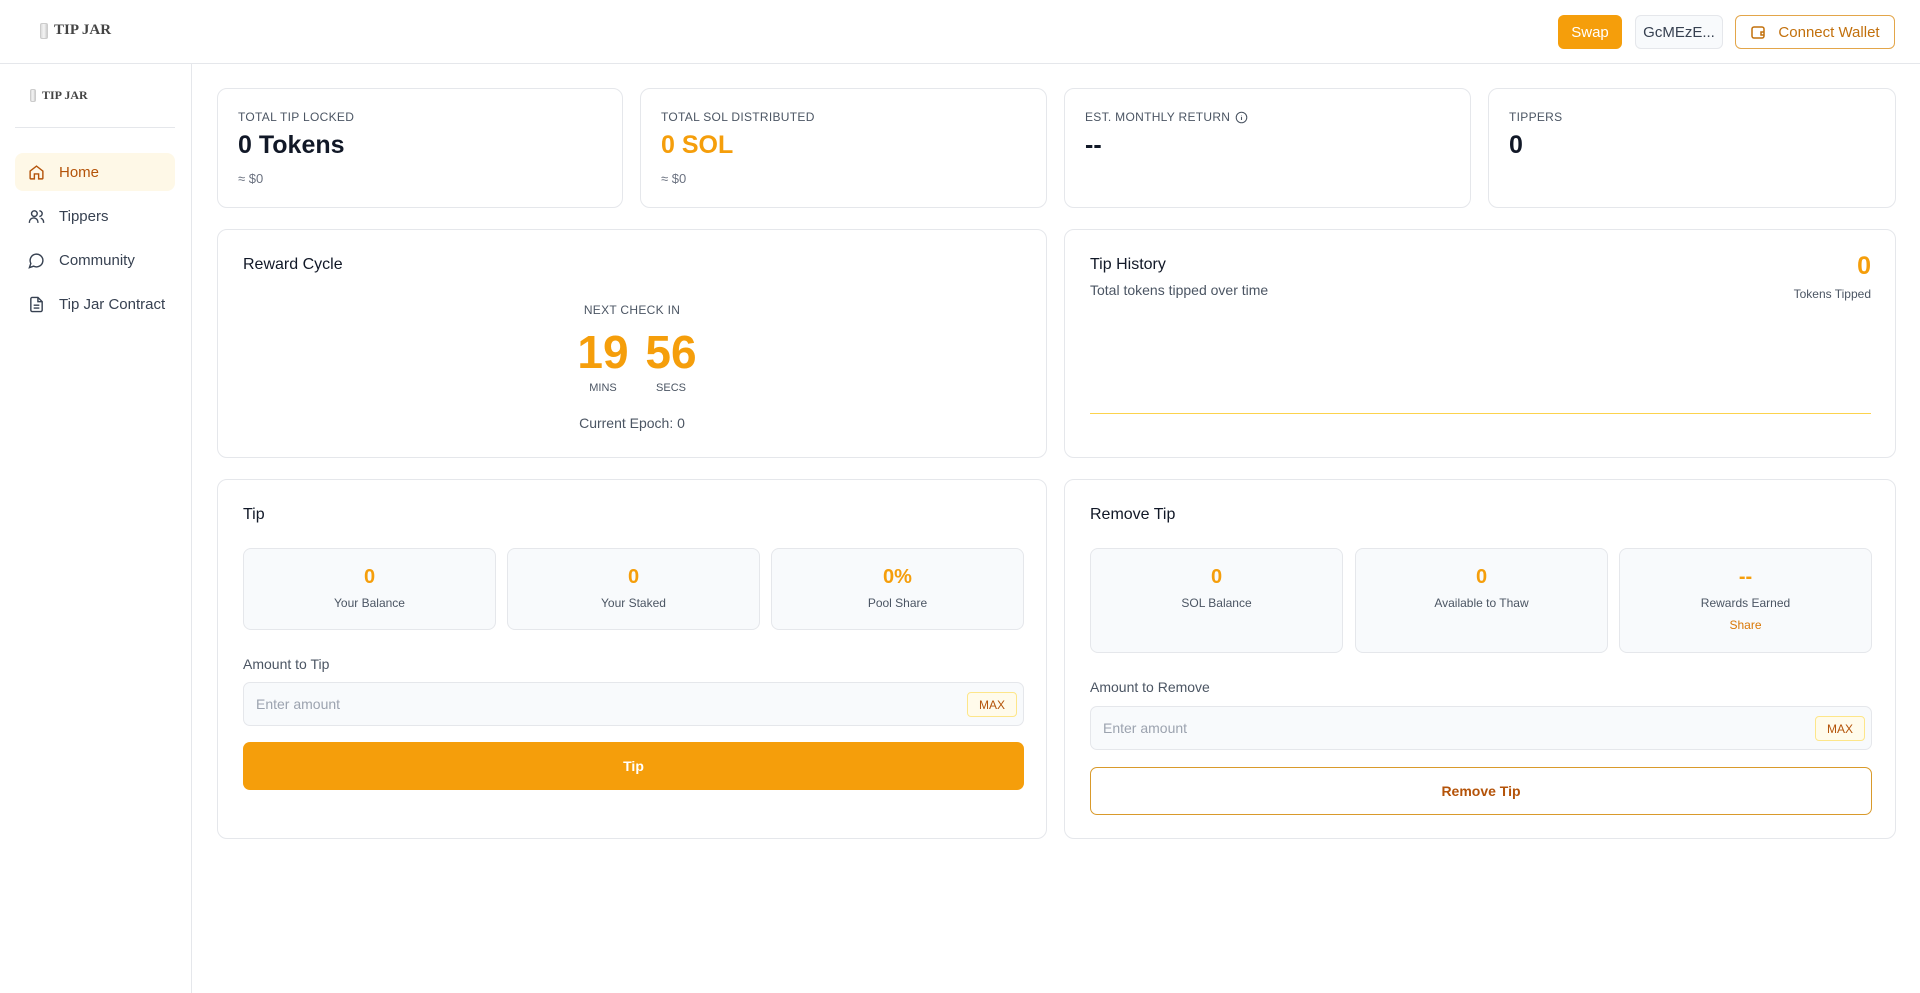 The image size is (1920, 993). Describe the element at coordinates (1481, 728) in the screenshot. I see `remove-amount-input: Enter amount MAX` at that location.